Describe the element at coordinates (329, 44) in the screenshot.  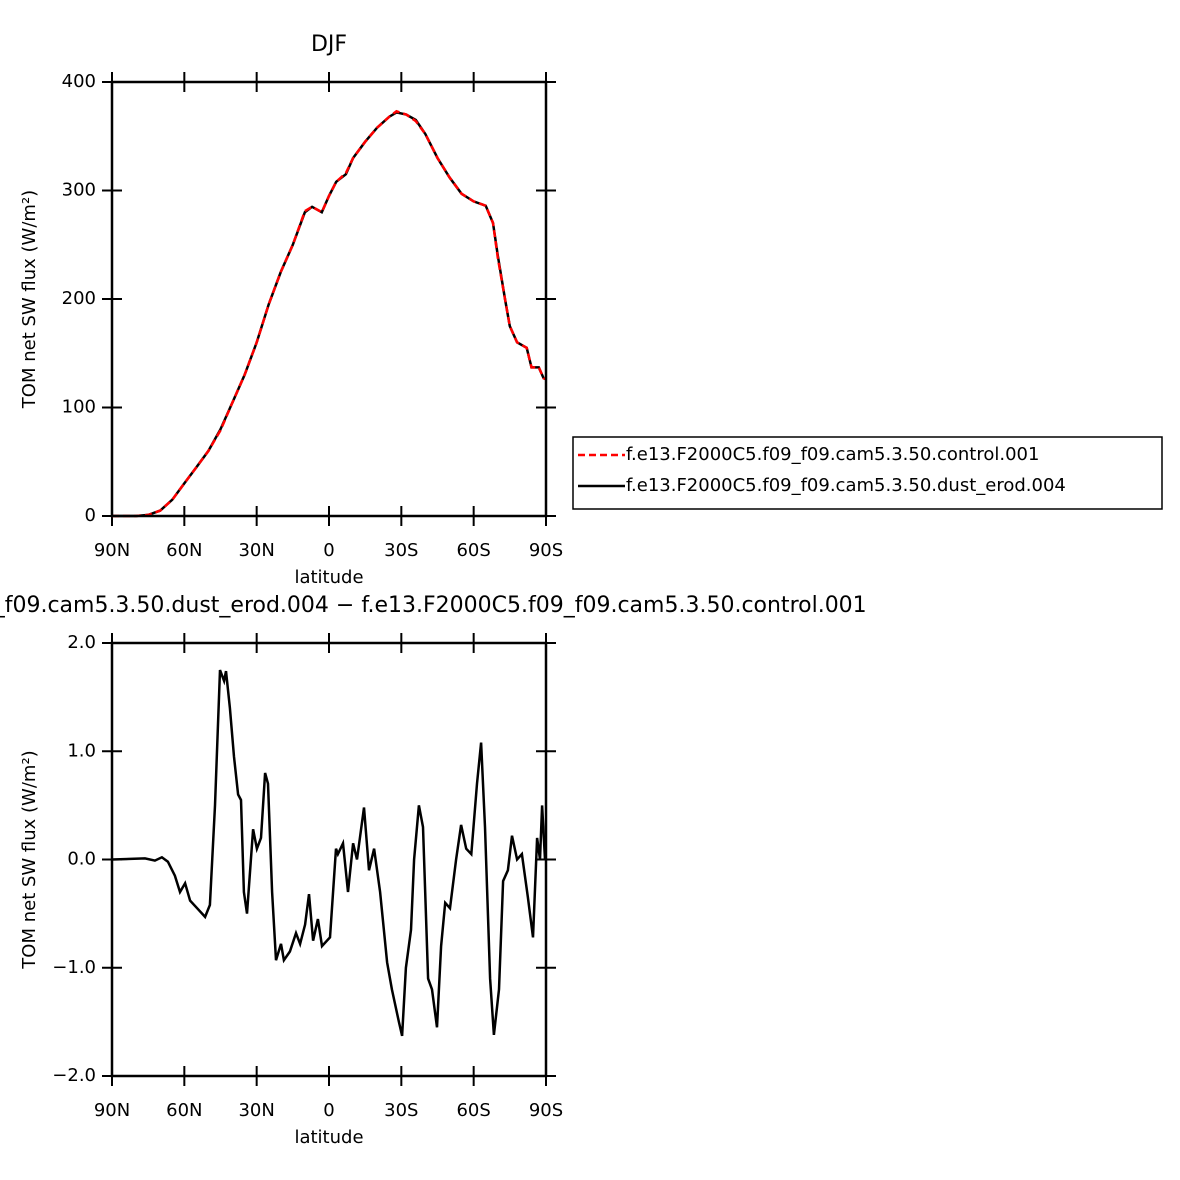
I see `chart-title: DJF` at that location.